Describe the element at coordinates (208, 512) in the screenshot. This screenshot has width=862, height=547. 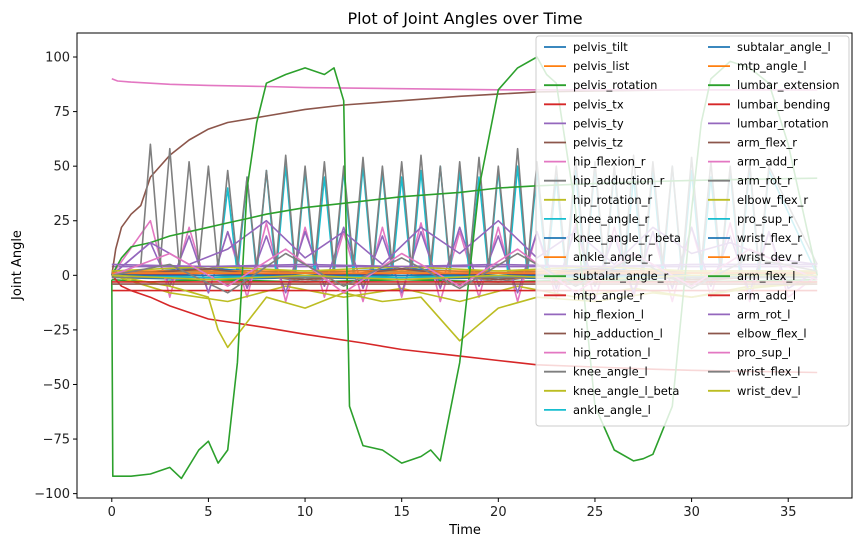
I see `x-tick-label: 5` at that location.